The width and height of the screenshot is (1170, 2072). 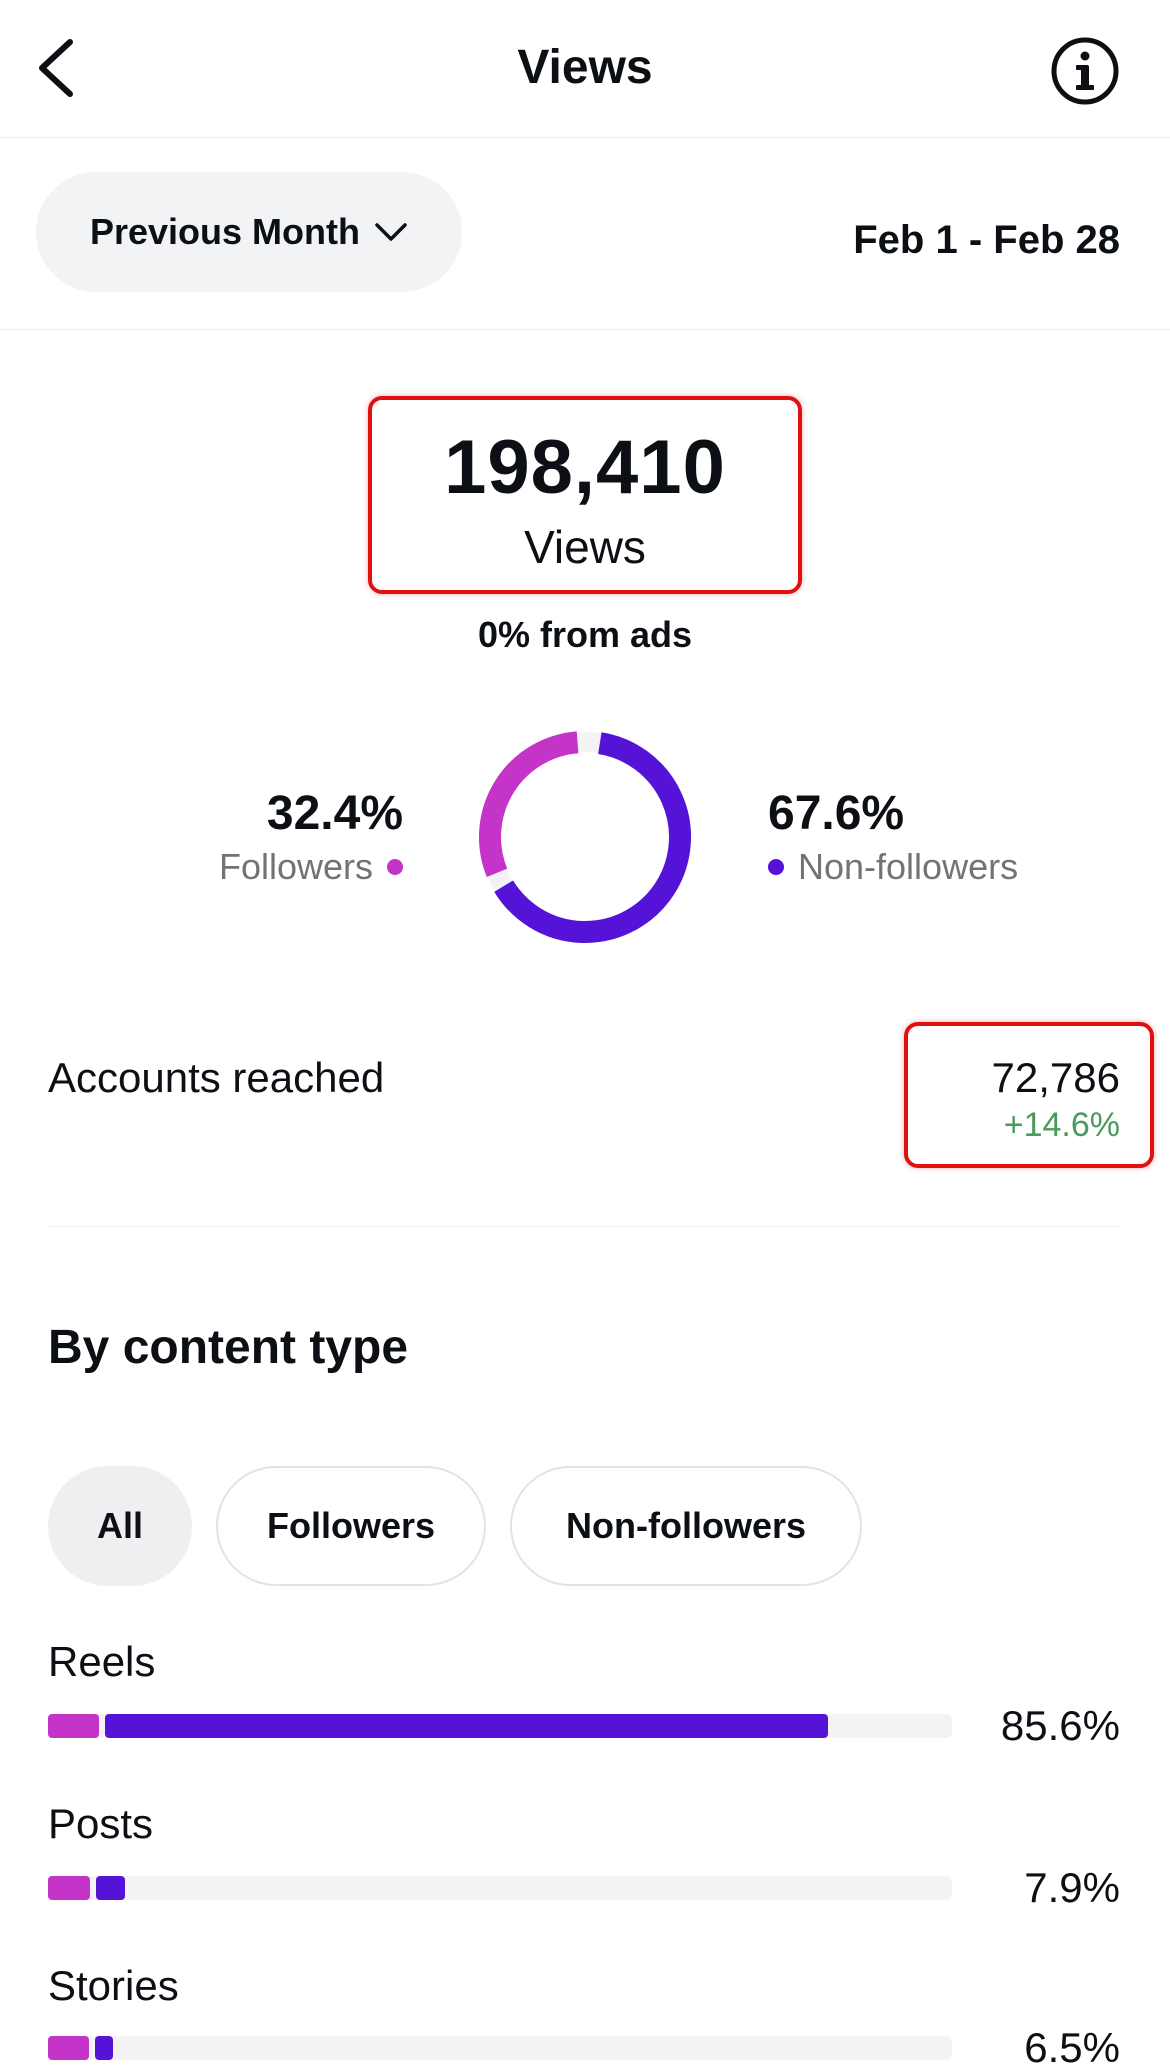 What do you see at coordinates (585, 467) in the screenshot?
I see `views-count: 198,410` at bounding box center [585, 467].